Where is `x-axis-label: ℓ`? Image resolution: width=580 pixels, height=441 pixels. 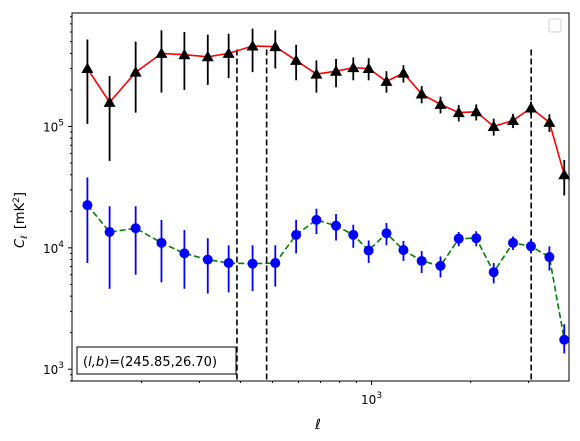
x-axis-label: ℓ is located at coordinates (317, 425).